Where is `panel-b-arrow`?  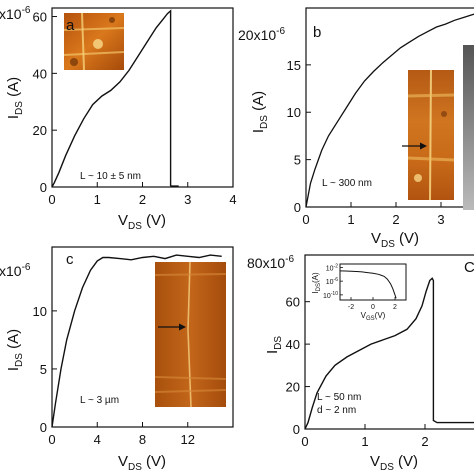
panel-b-arrow is located at coordinates (414, 146).